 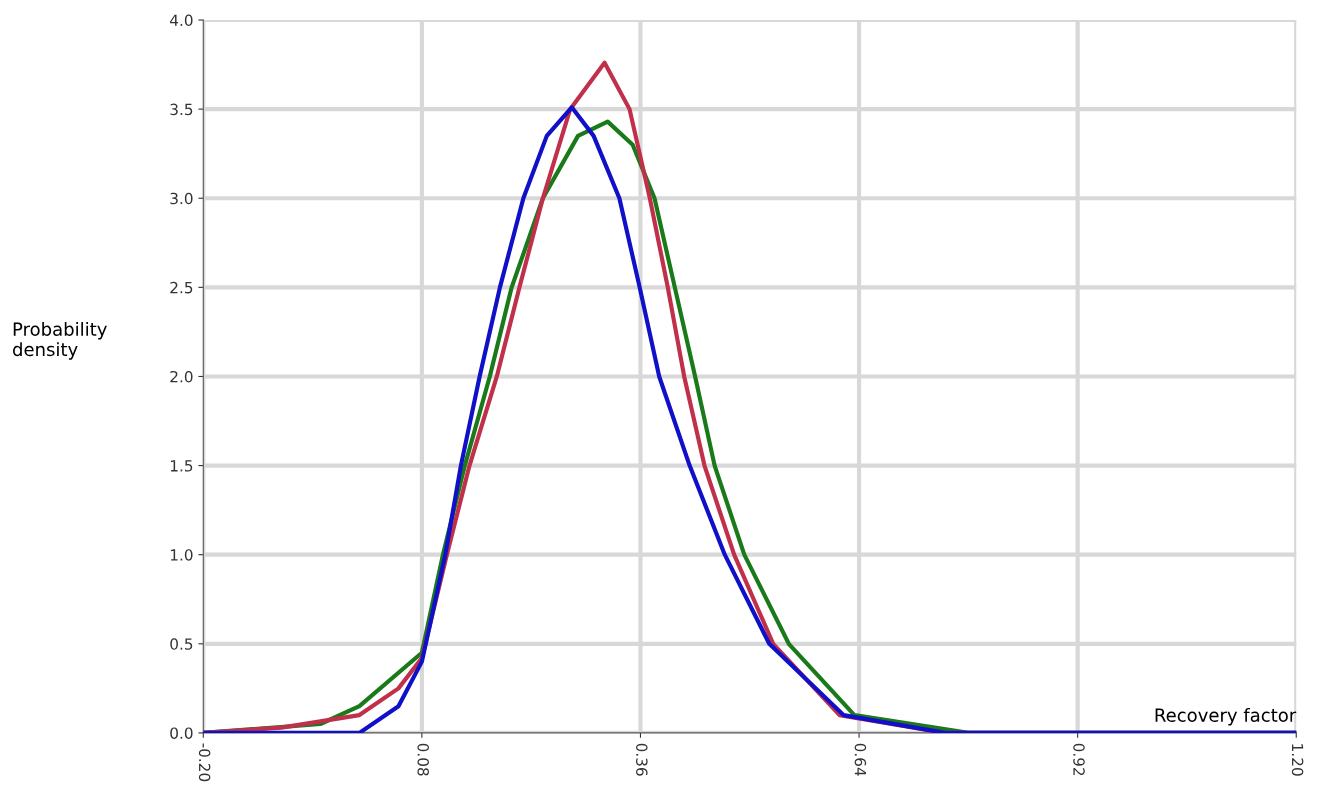 What do you see at coordinates (204, 762) in the screenshot?
I see `x-tick-label: -0.20` at bounding box center [204, 762].